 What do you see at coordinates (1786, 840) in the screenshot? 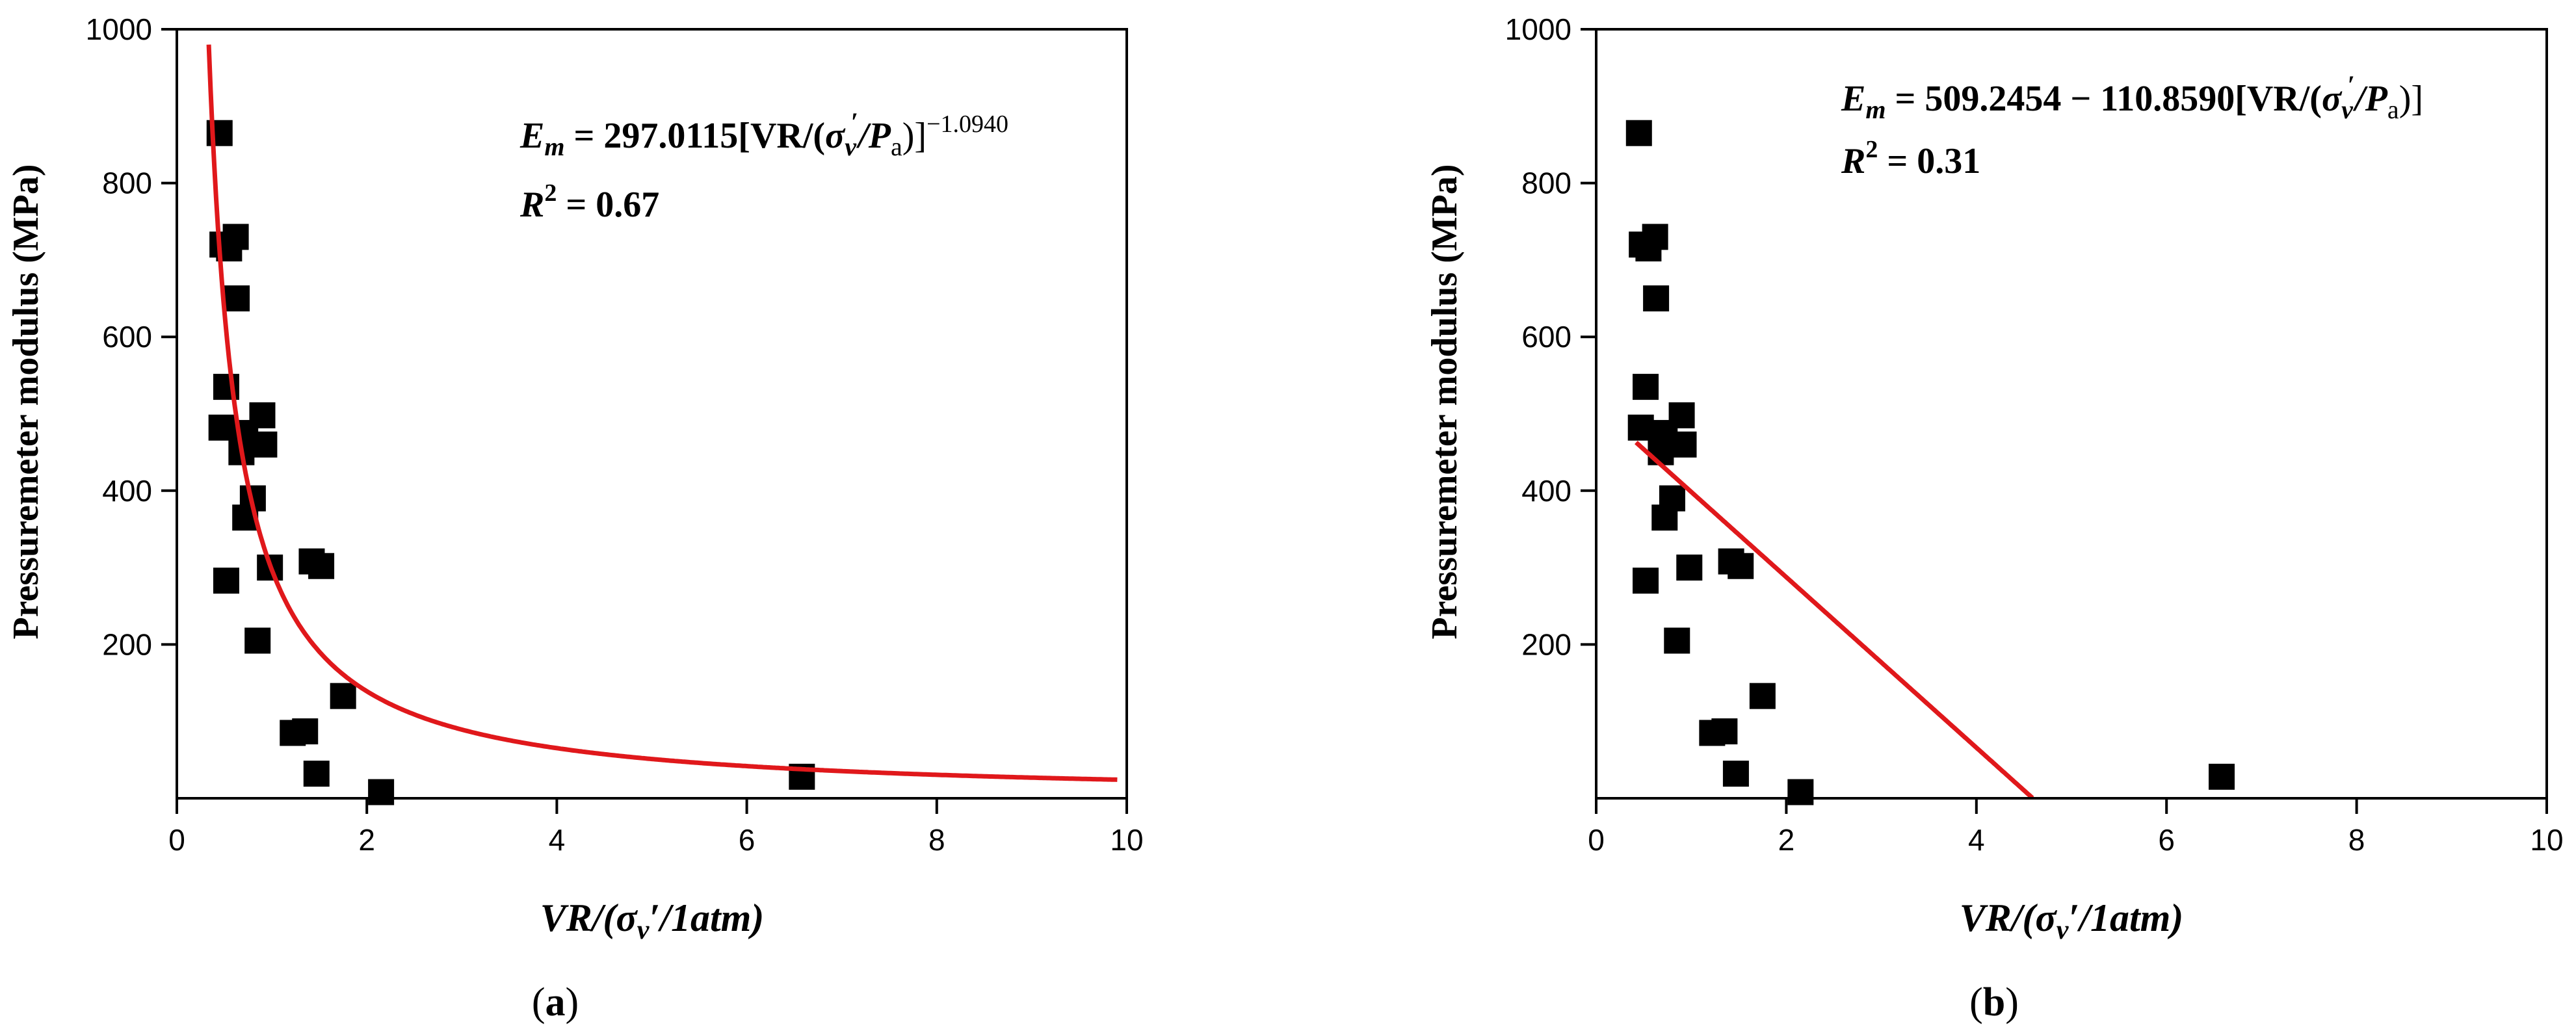
I see `panel-b-x-tick-label: 2` at bounding box center [1786, 840].